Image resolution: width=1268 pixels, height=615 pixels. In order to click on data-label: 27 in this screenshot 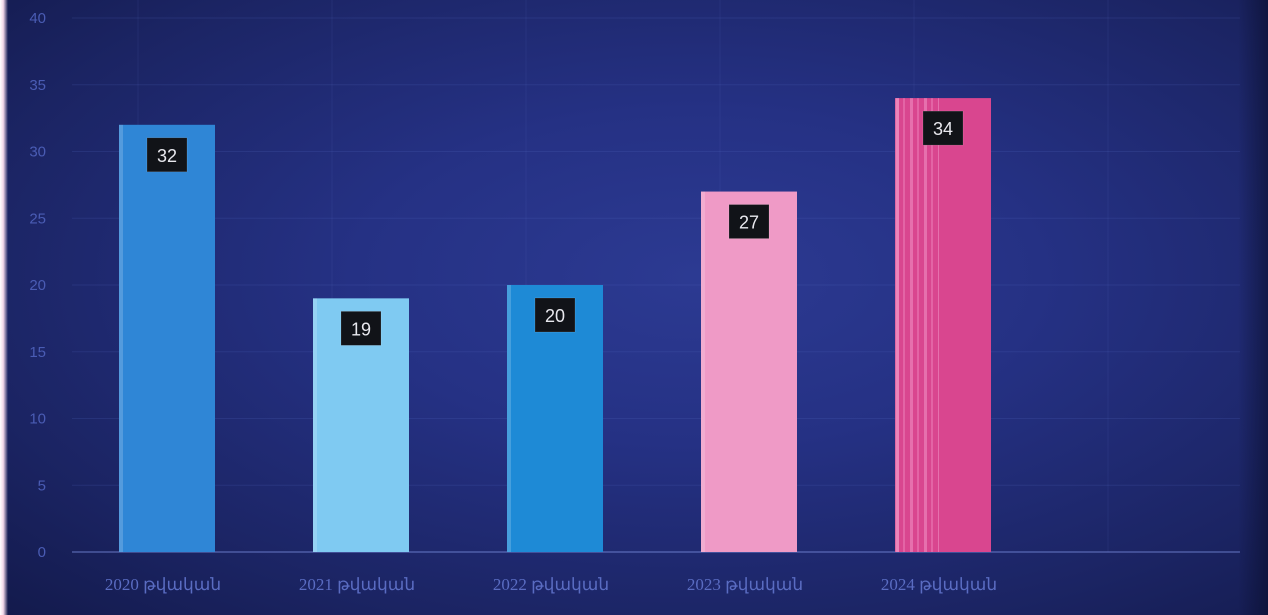, I will do `click(749, 223)`.